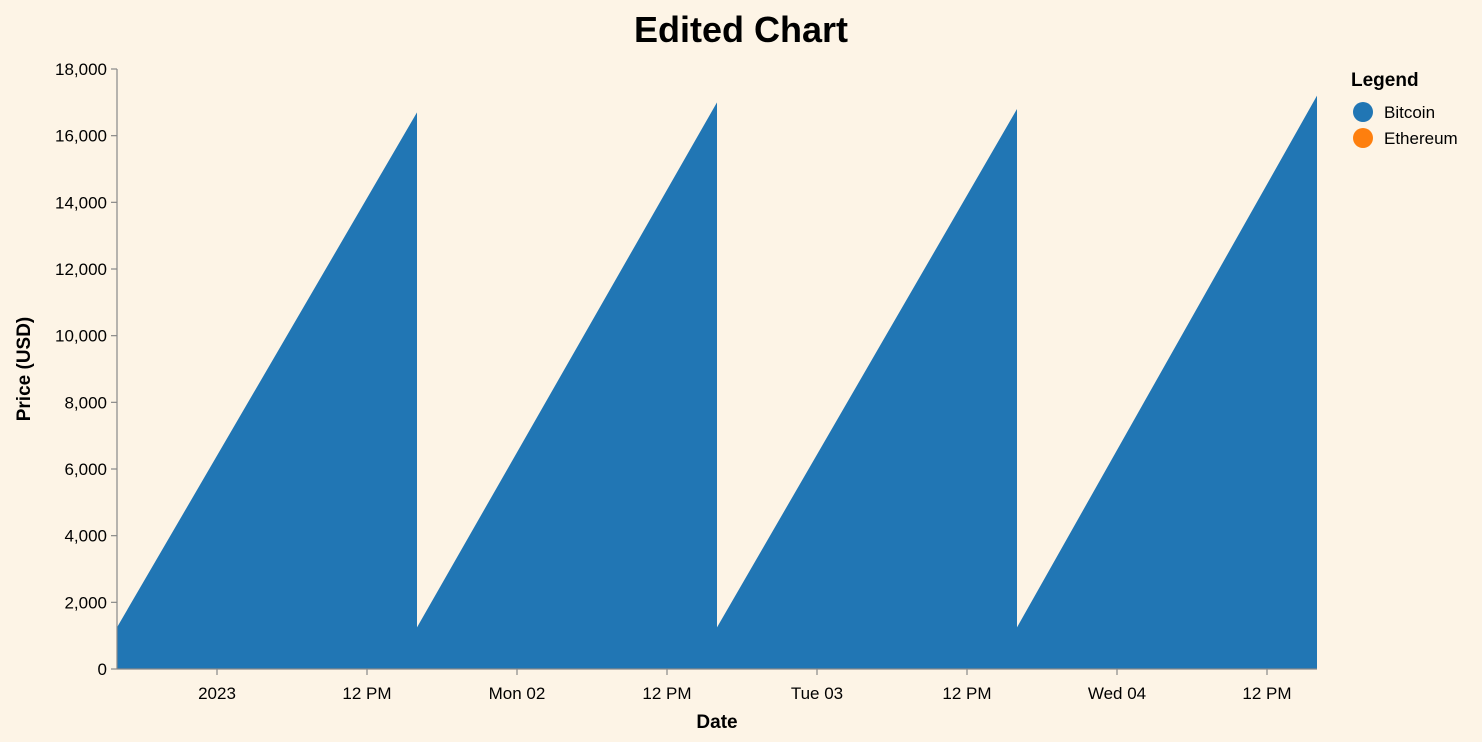  Describe the element at coordinates (1363, 112) in the screenshot. I see `legend-swatch-bitcoin` at that location.